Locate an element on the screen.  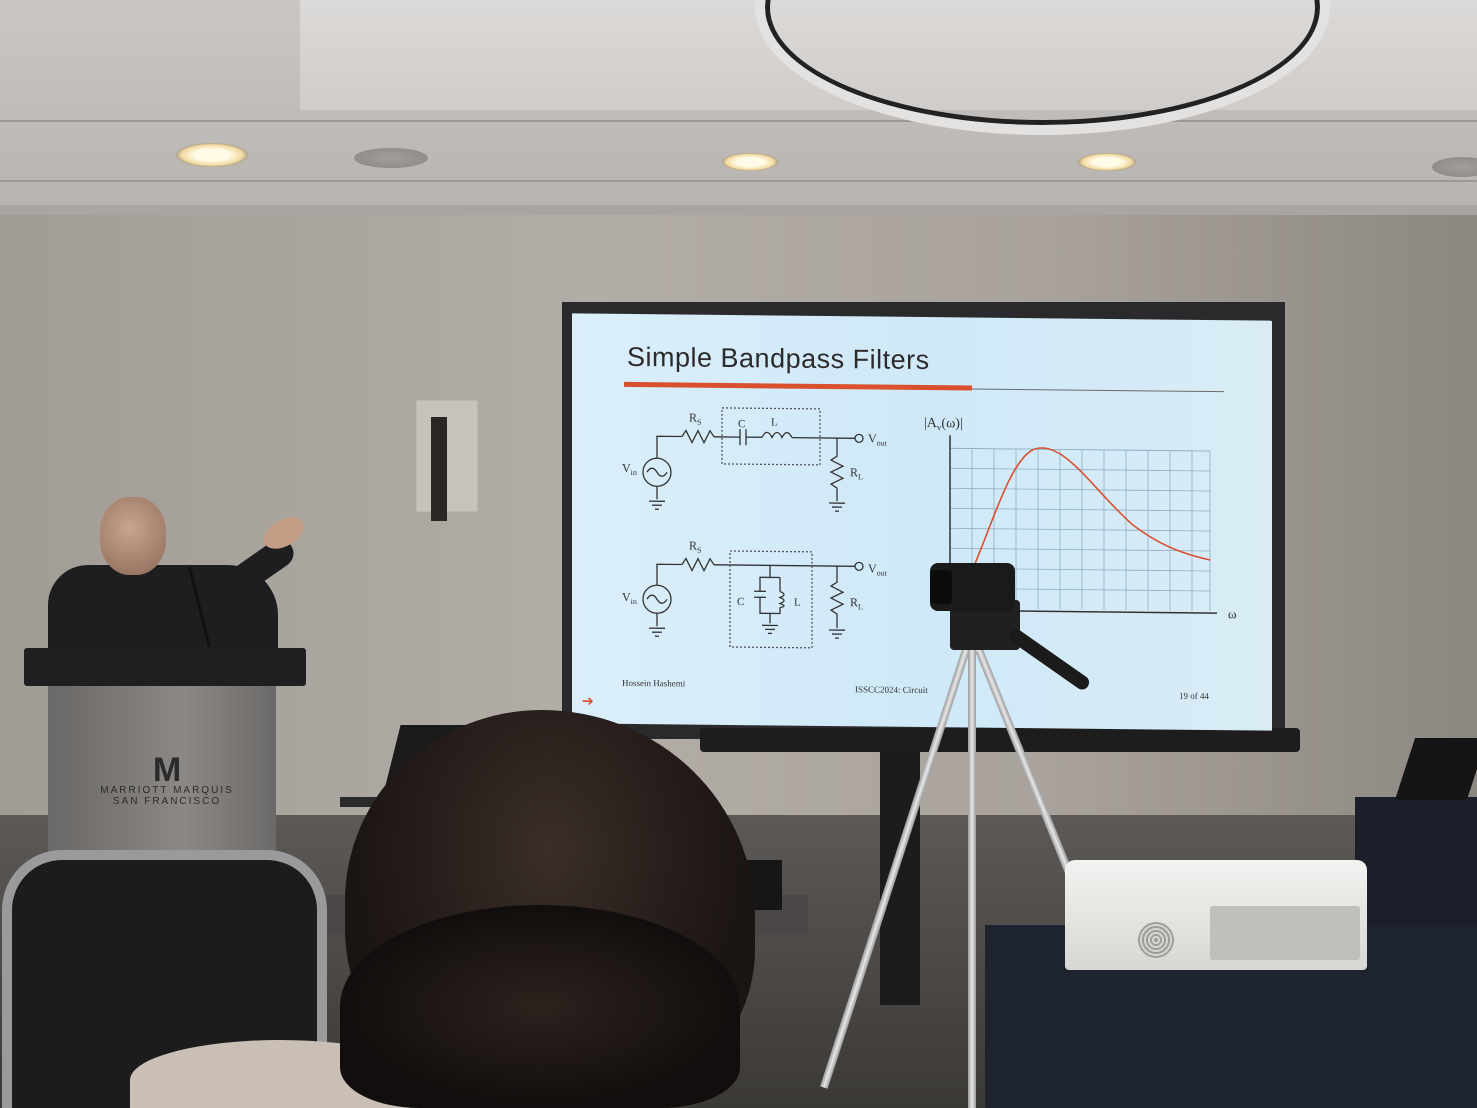
dashed-box is located at coordinates (771, 599).